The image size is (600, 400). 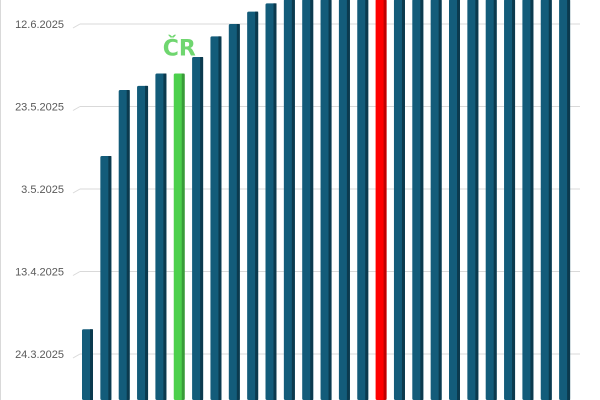 I want to click on y-tick-label: 3.5.2025, so click(x=42, y=190).